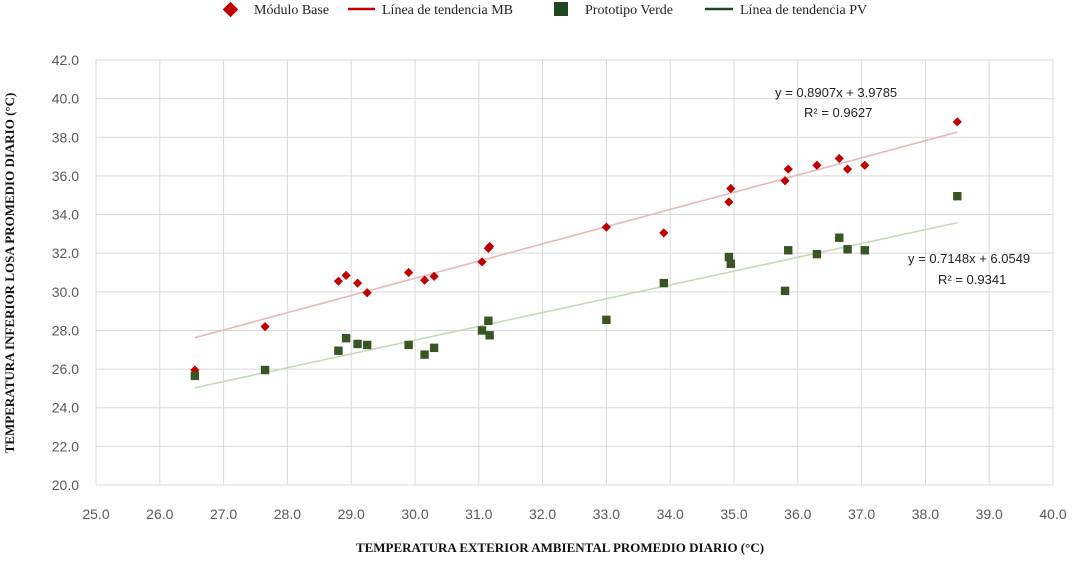 This screenshot has width=1073, height=563. I want to click on legend-marker-diamond, so click(230, 9).